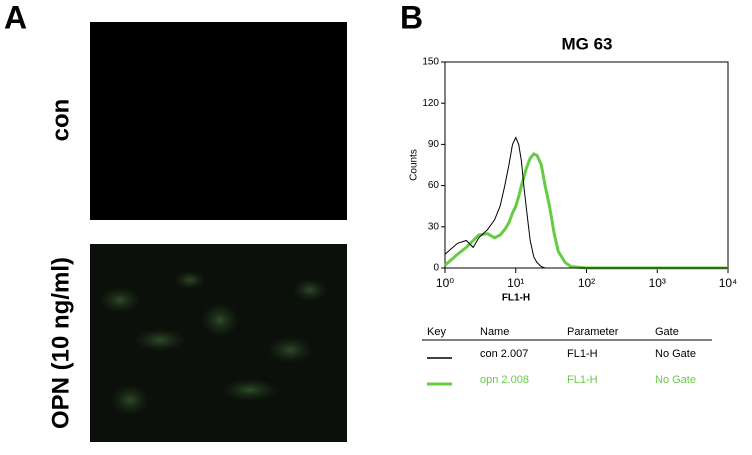 This screenshot has height=455, width=752. Describe the element at coordinates (593, 332) in the screenshot. I see `key-header: Parameter` at that location.